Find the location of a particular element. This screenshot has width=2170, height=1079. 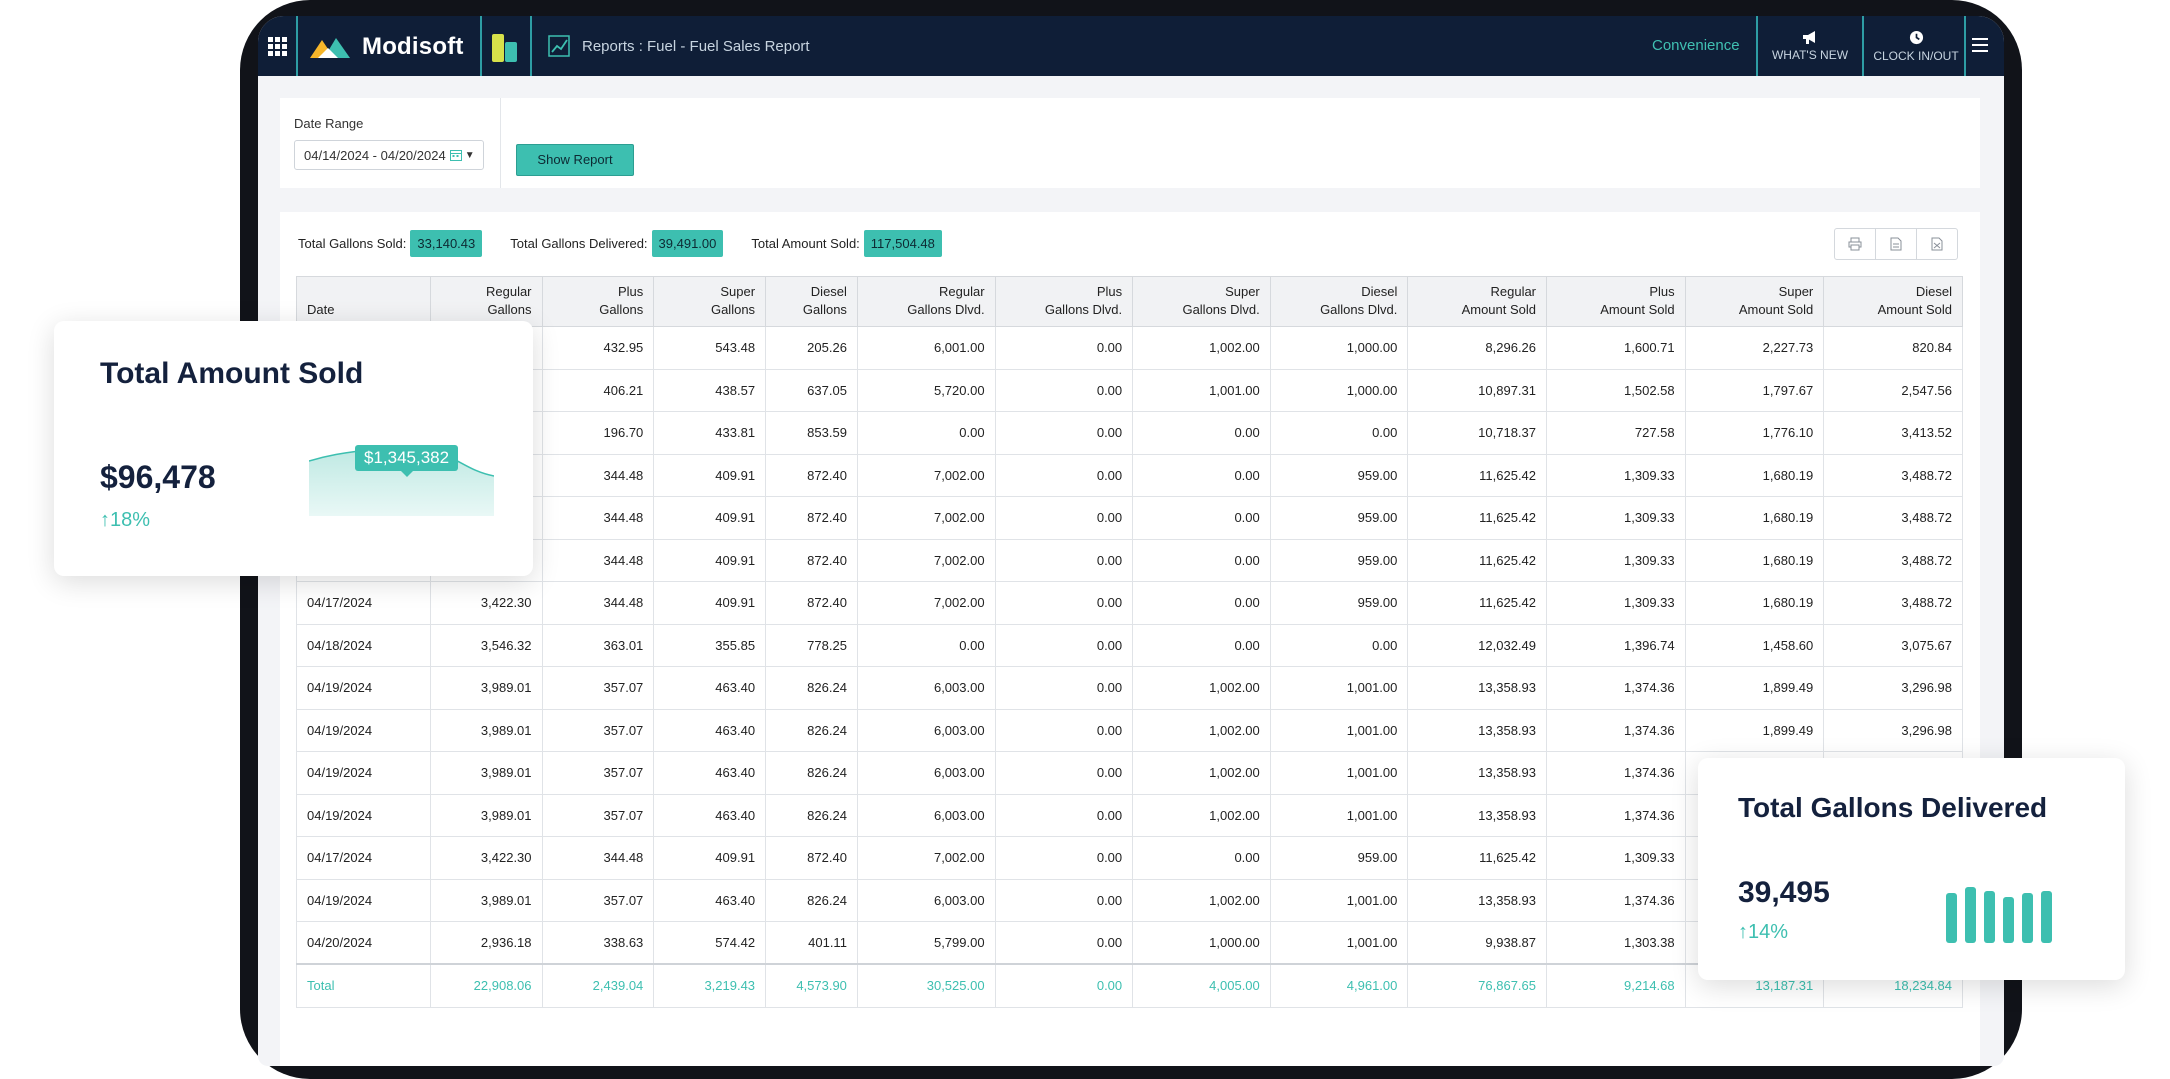

nav-divider is located at coordinates (297, 46).